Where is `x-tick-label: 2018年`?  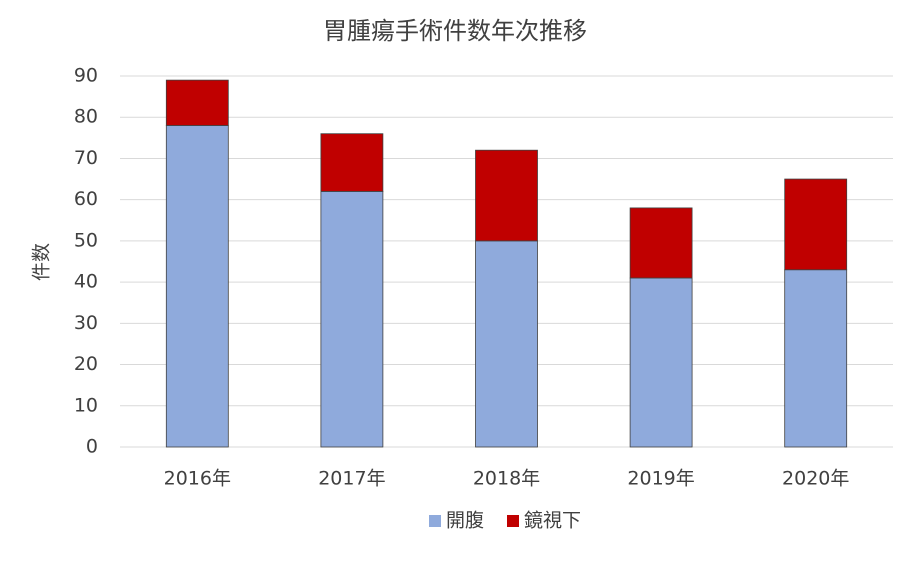
x-tick-label: 2018年 is located at coordinates (506, 479).